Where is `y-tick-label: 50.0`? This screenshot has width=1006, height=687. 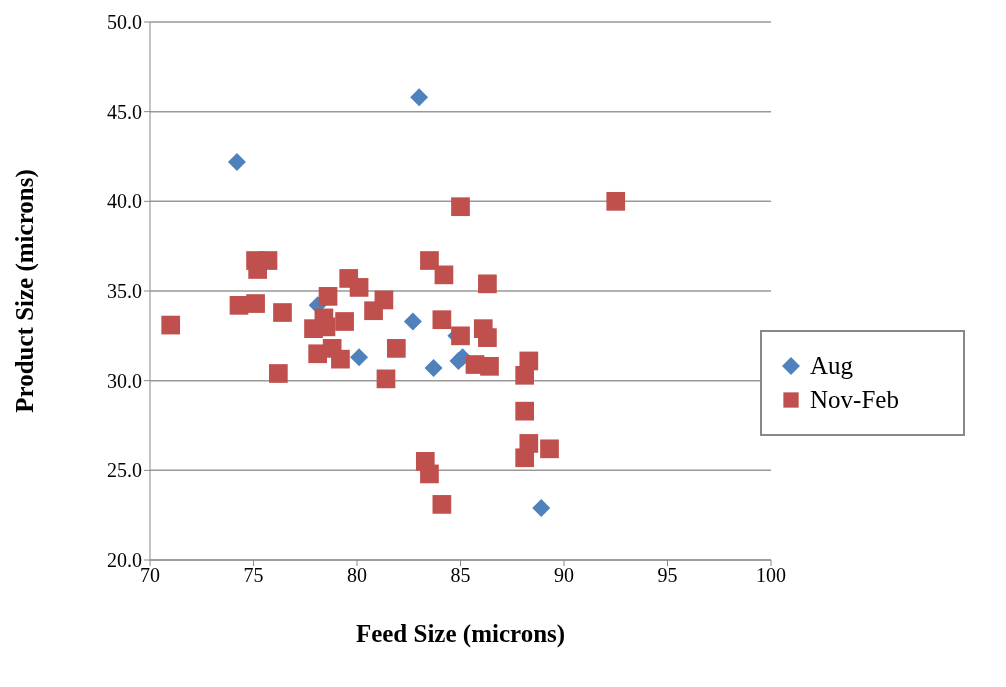 y-tick-label: 50.0 is located at coordinates (124, 22).